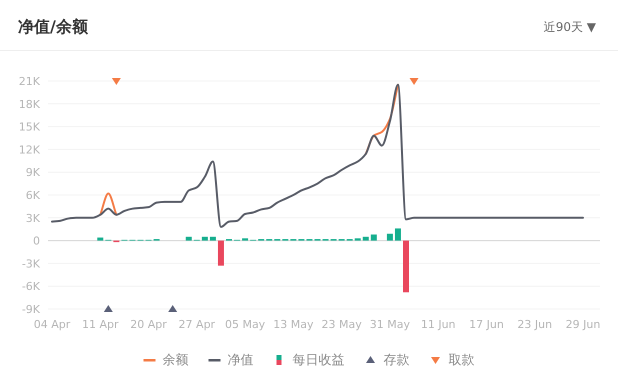 This screenshot has width=618, height=392. Describe the element at coordinates (31, 287) in the screenshot. I see `y-tick-label: -6K` at that location.